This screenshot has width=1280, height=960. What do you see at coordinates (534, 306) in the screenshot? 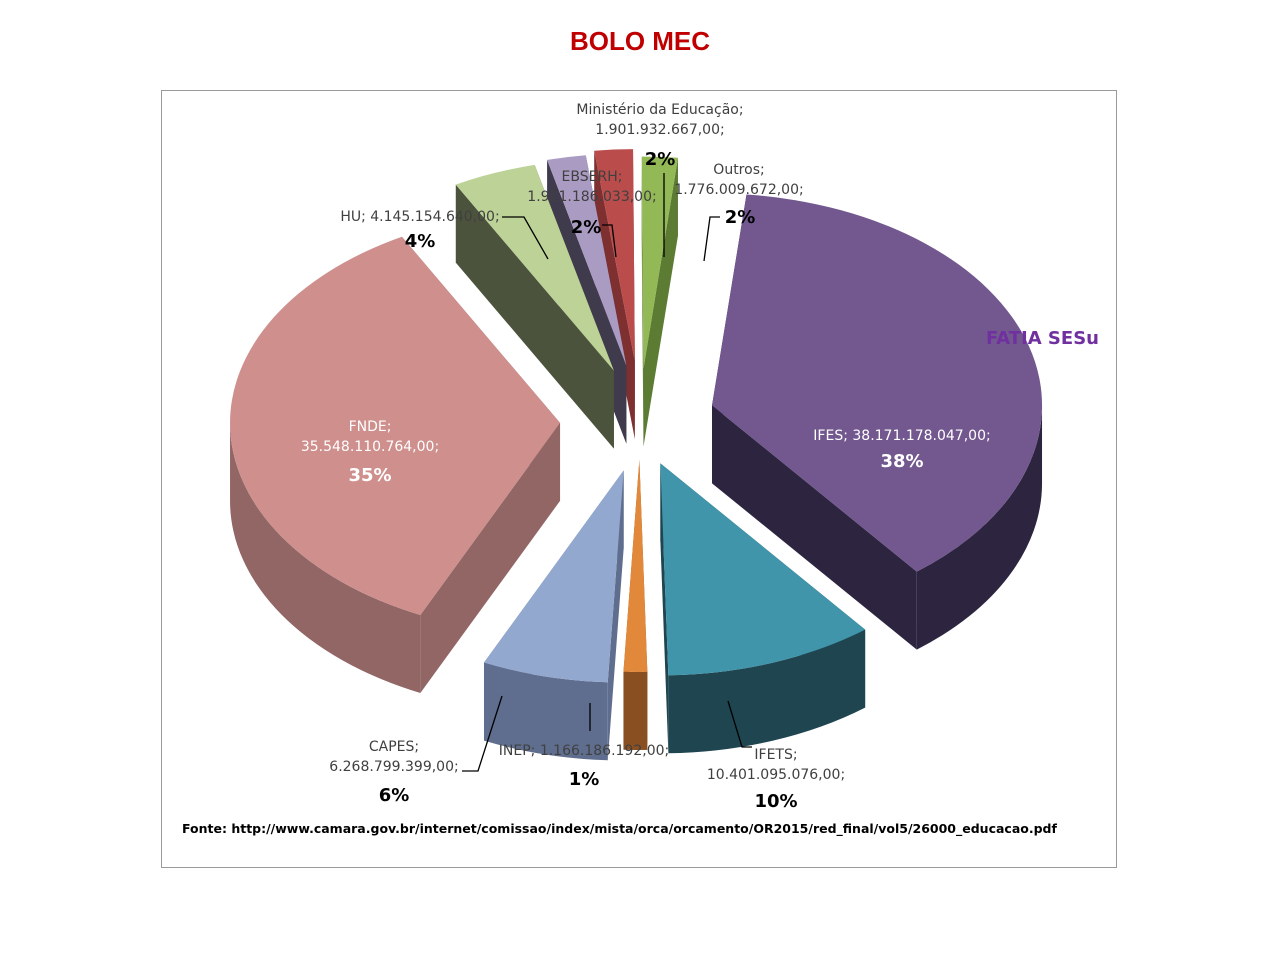
I see `pie-slice-hu` at bounding box center [534, 306].